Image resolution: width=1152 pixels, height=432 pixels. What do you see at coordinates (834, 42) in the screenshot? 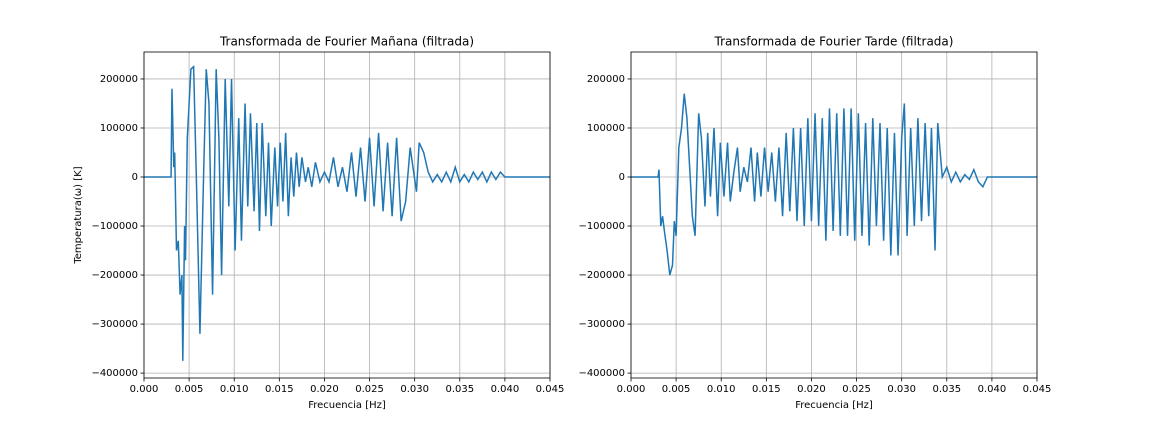
I see `chart-title: Transformada de Fourier Tarde (filtrada)` at bounding box center [834, 42].